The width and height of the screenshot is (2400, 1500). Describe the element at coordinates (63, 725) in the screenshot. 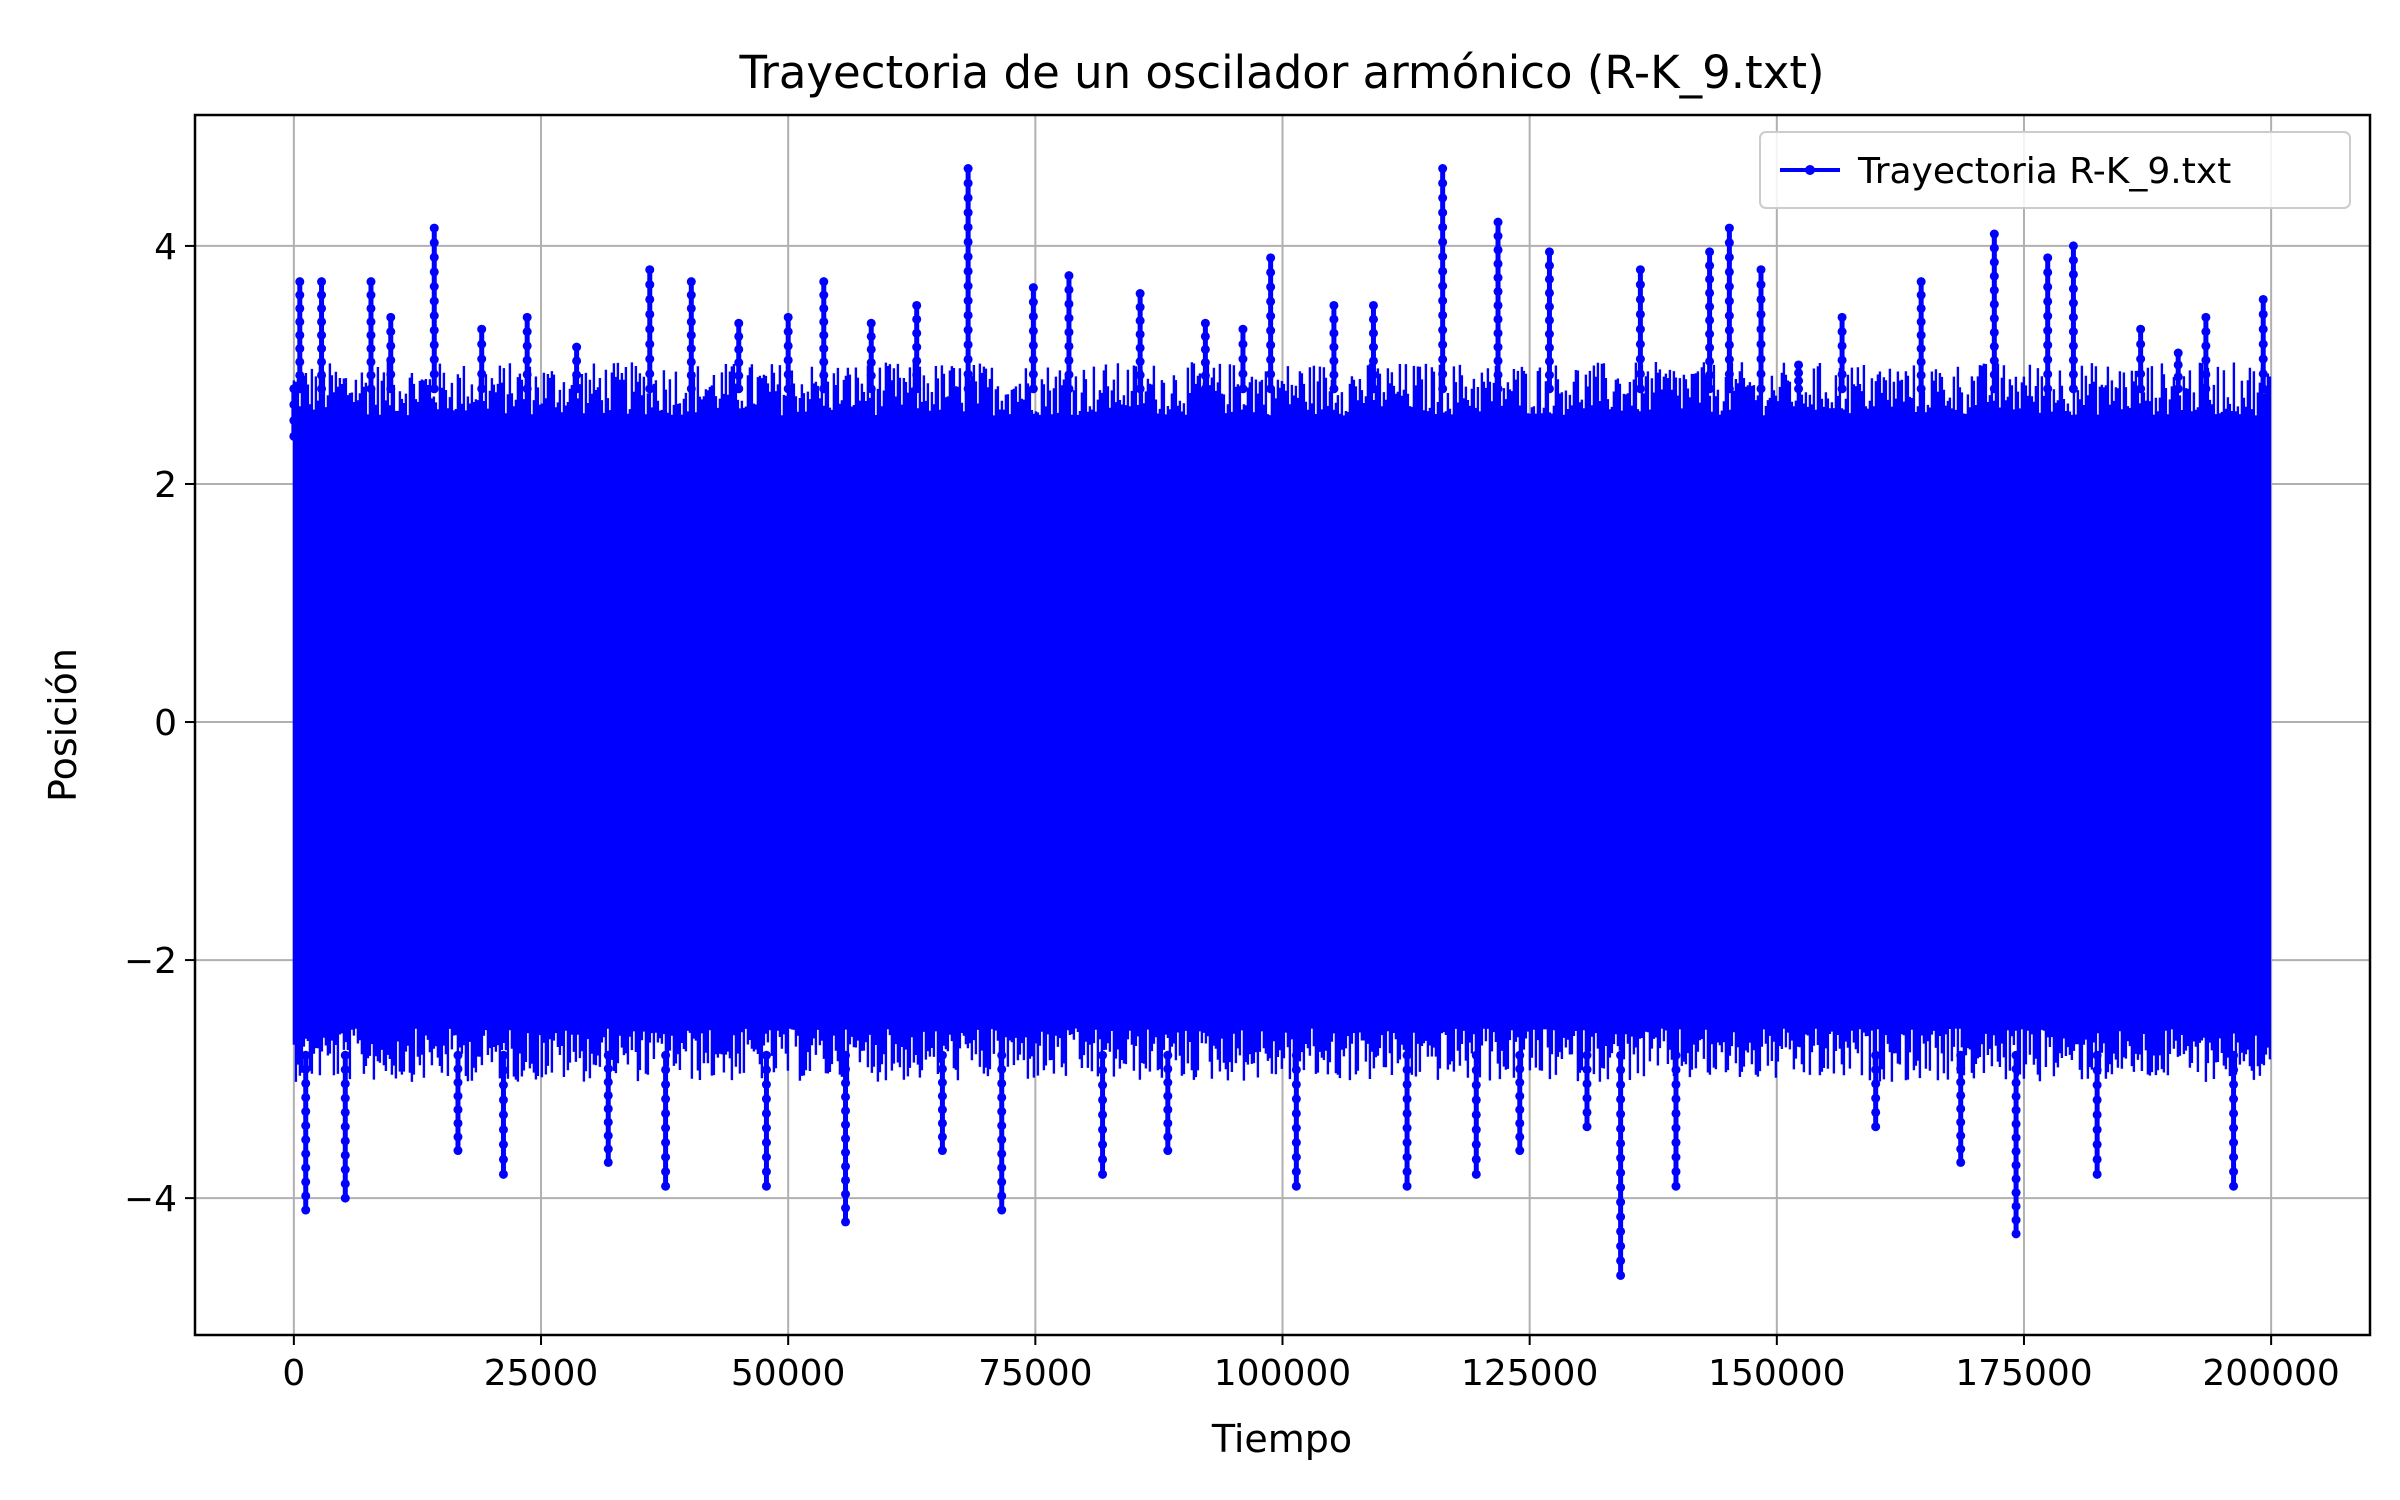

I see `y-axis-label: Posición` at that location.